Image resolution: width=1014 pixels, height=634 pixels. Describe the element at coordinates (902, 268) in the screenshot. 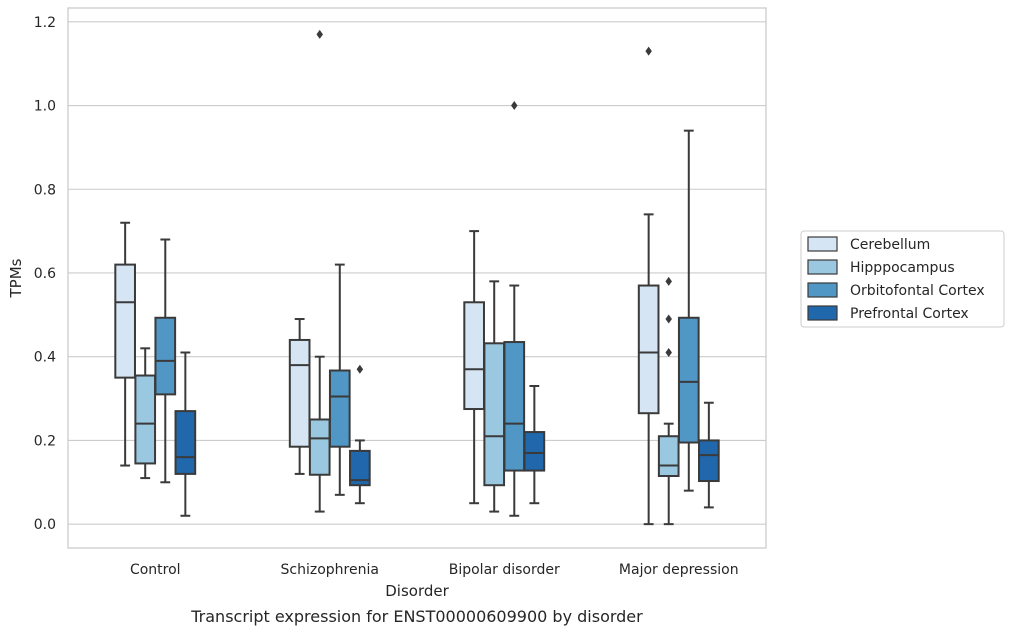

I see `legend-label: Hipppocampus` at that location.